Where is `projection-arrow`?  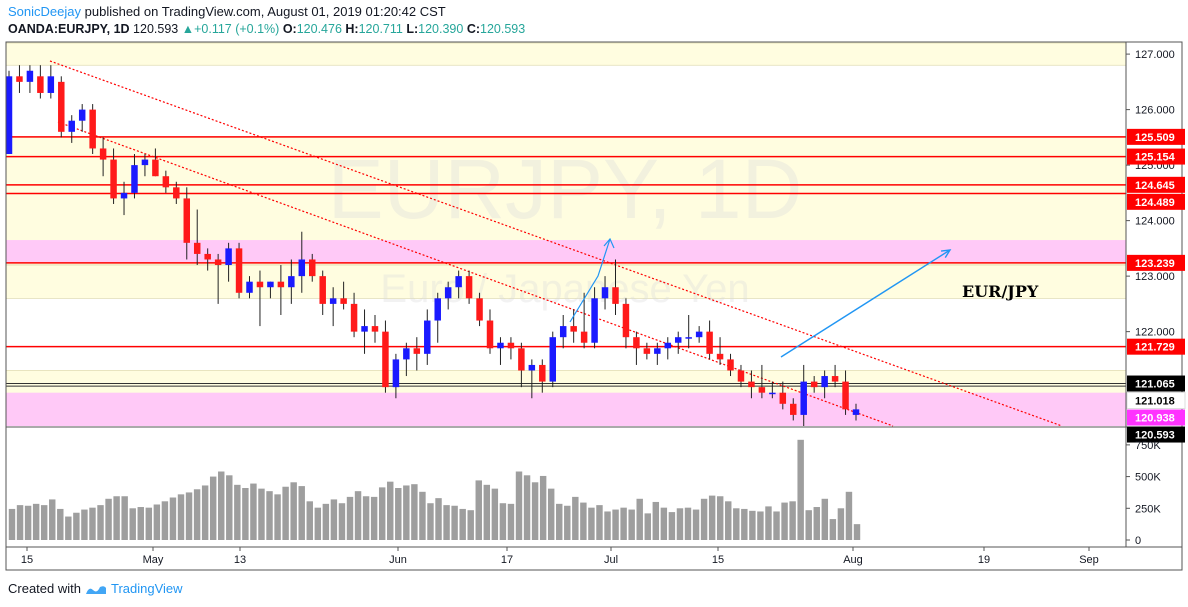
projection-arrow is located at coordinates (865, 303).